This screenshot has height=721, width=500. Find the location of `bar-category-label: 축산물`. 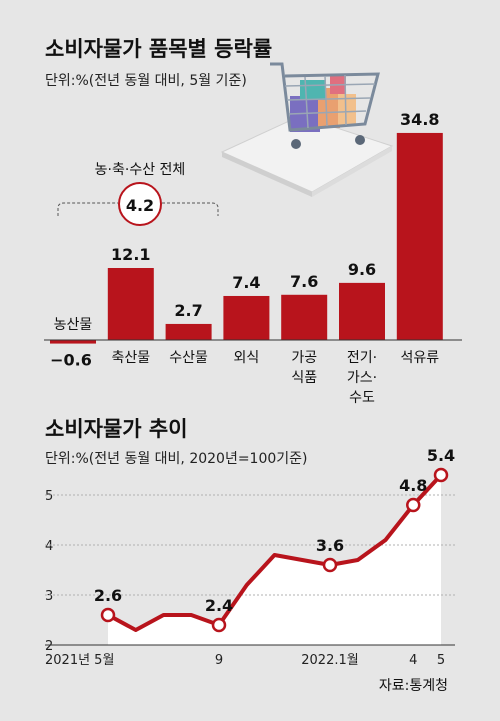

bar-category-label: 축산물 is located at coordinates (130, 358).